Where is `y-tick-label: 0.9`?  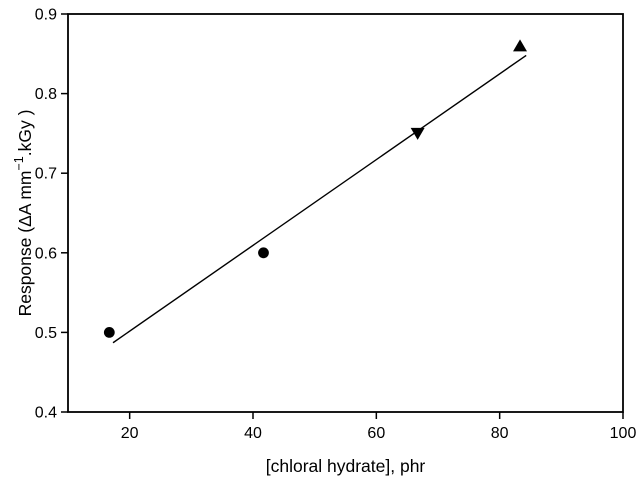 y-tick-label: 0.9 is located at coordinates (46, 15).